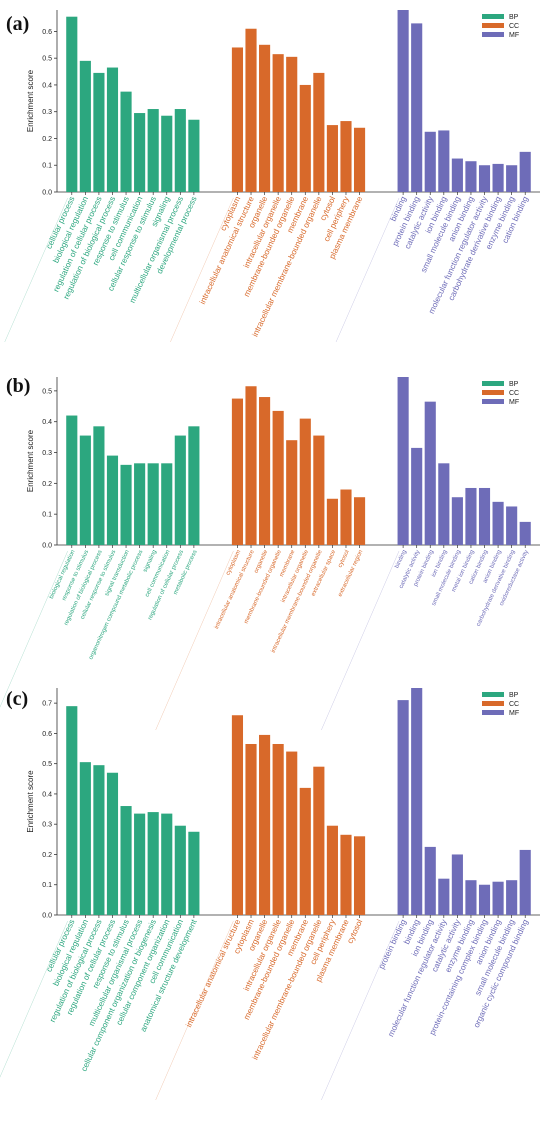  I want to click on panel-letter: (c), so click(17, 699).